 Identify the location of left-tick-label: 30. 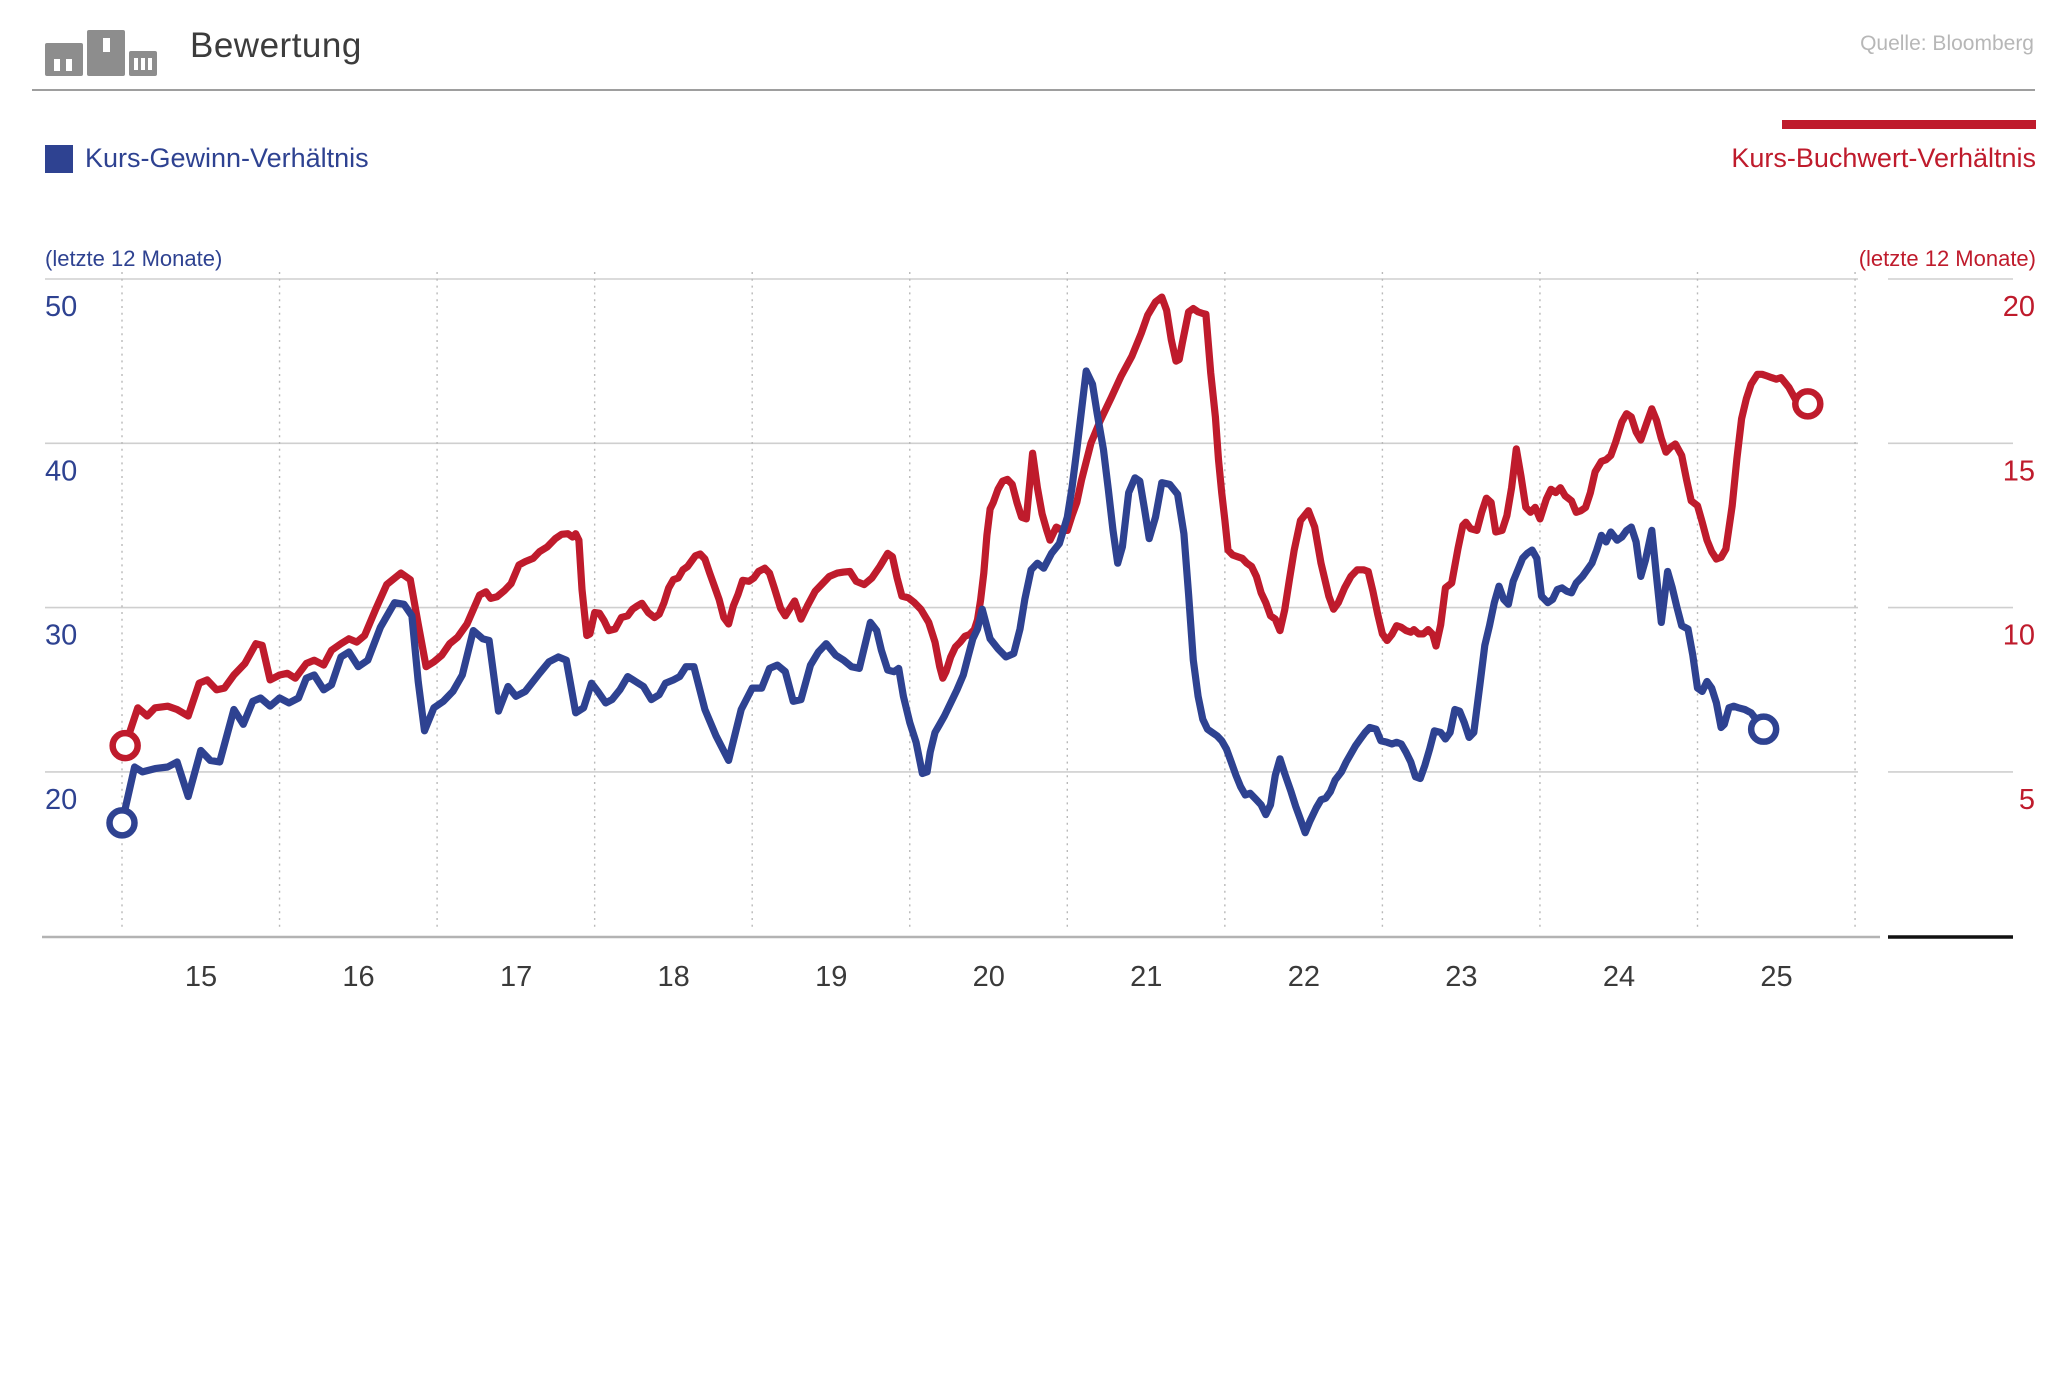
(61, 636).